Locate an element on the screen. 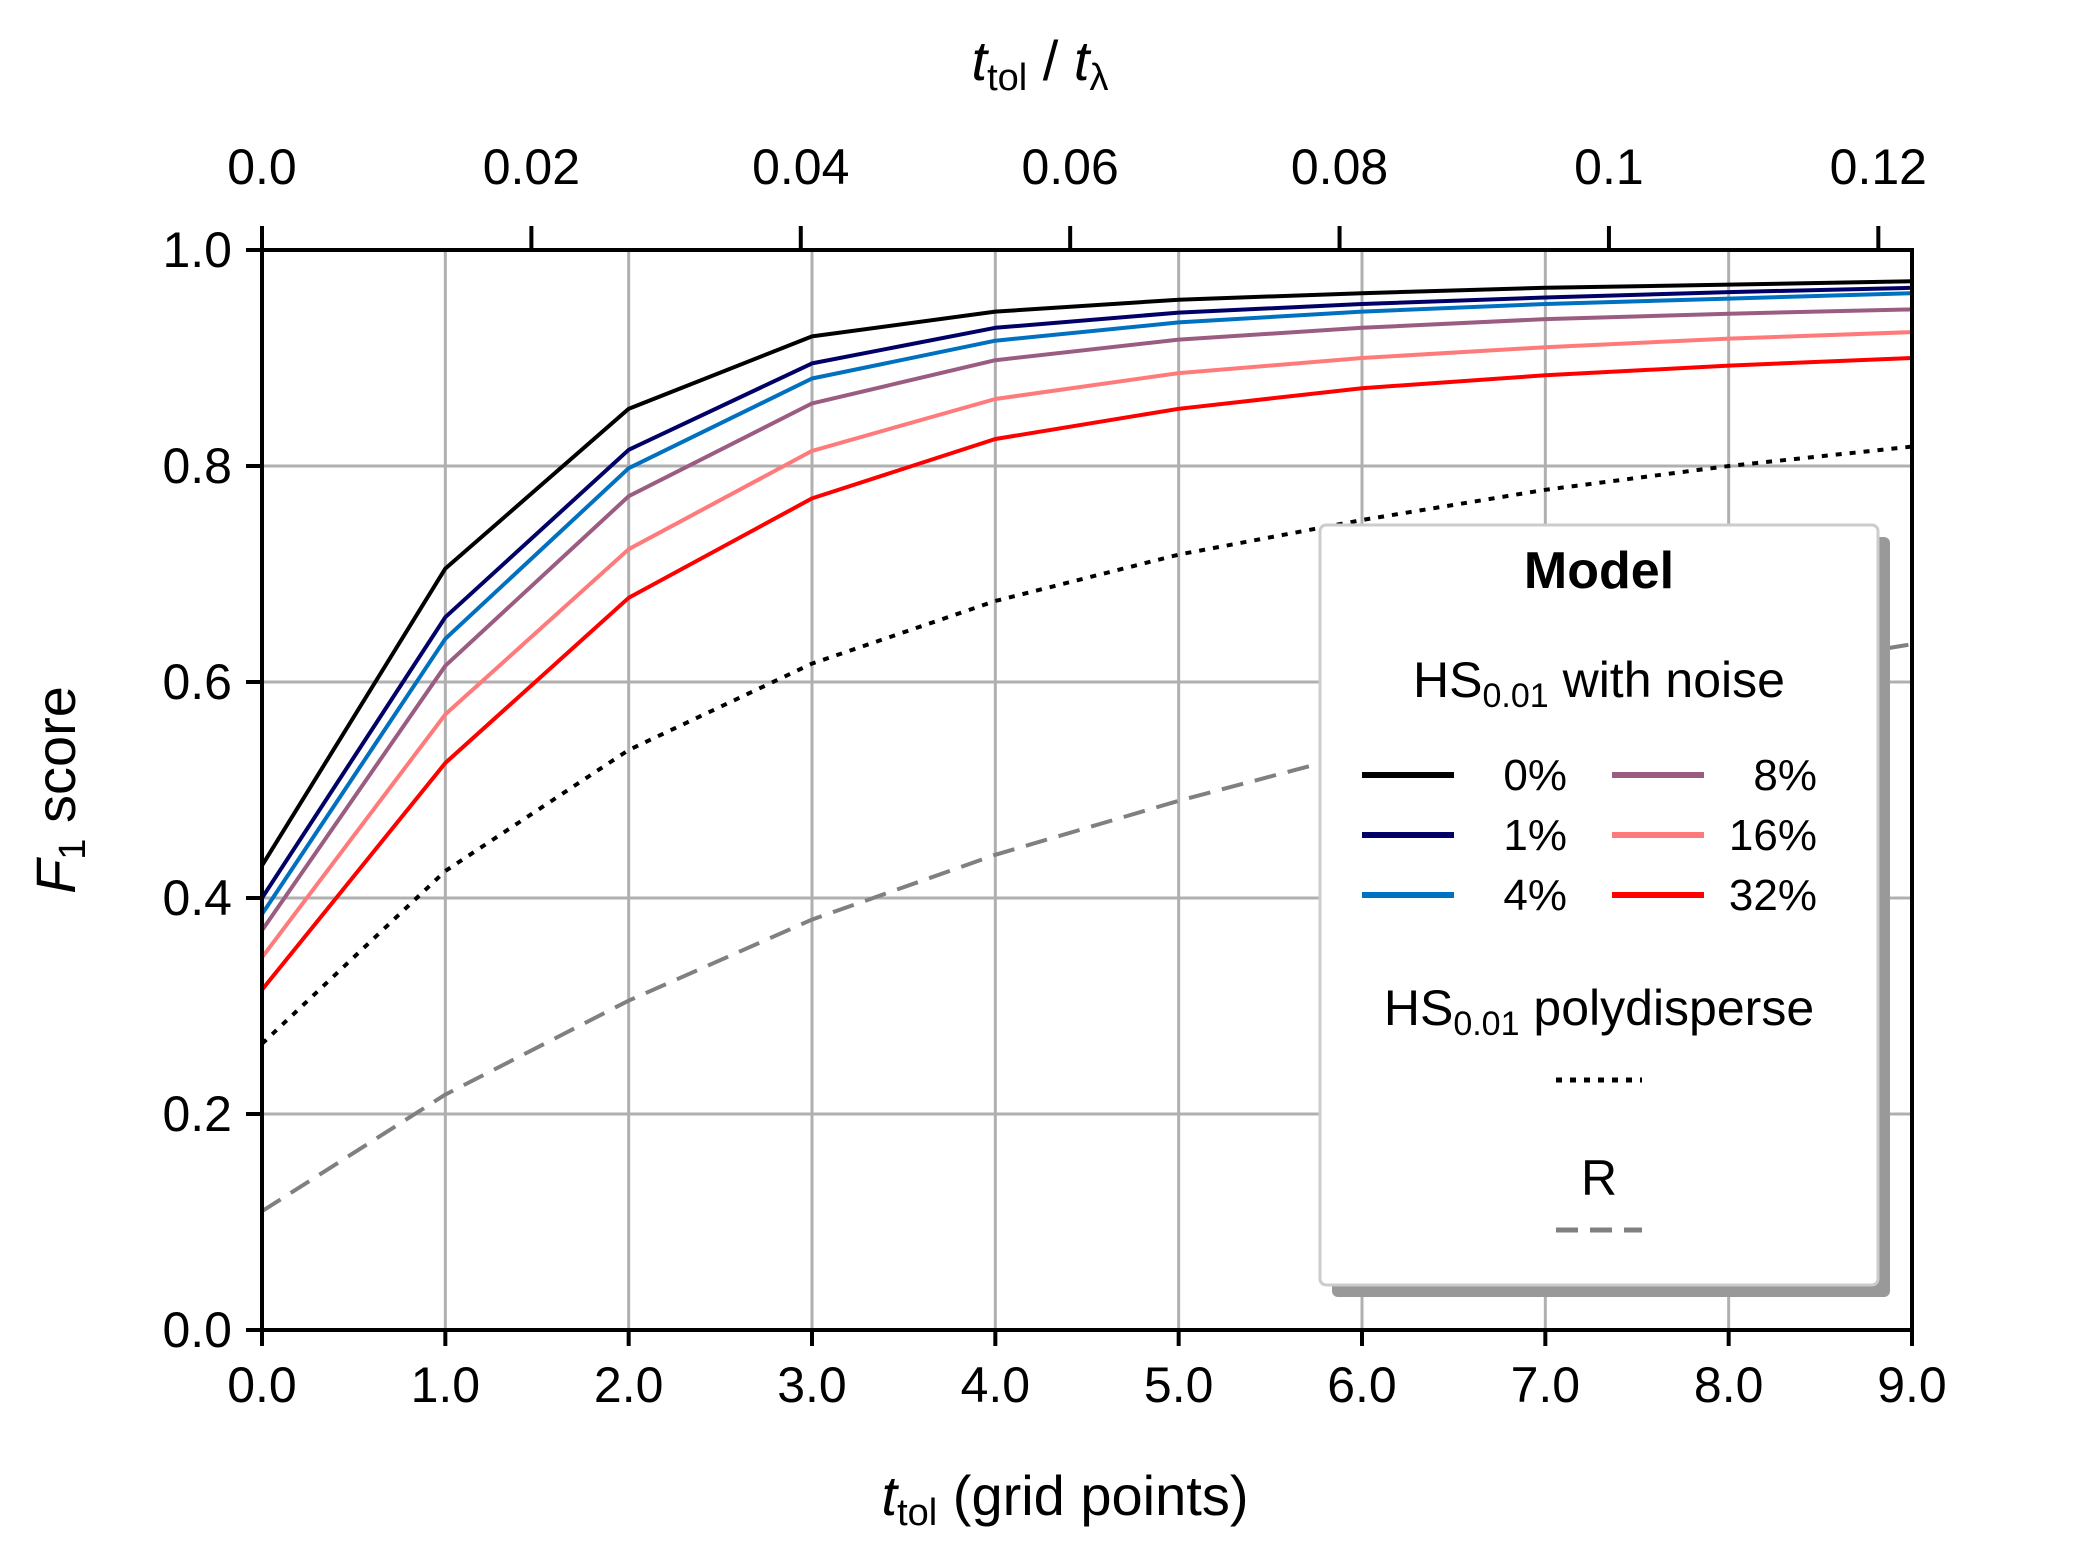 The height and width of the screenshot is (1555, 2100). x-tick-label-8: 8.0 is located at coordinates (1729, 1385).